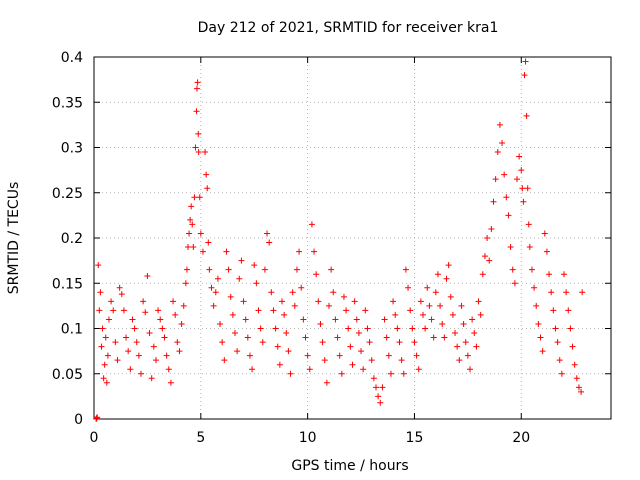 This screenshot has width=640, height=480. What do you see at coordinates (67, 194) in the screenshot?
I see `y-tick-label: 0.25` at bounding box center [67, 194].